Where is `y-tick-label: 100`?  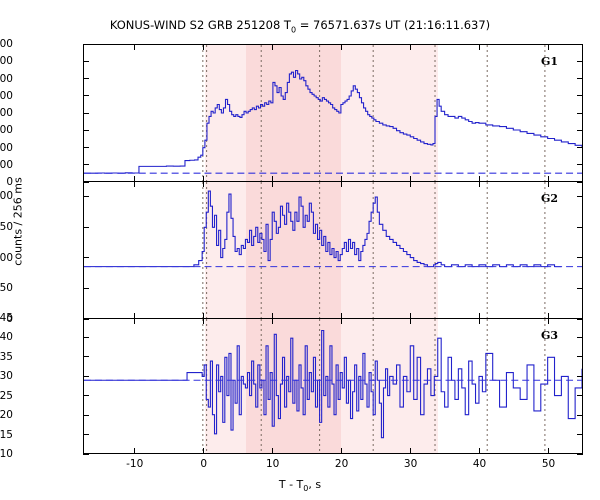 y-tick-label: 100 is located at coordinates (6, 257).